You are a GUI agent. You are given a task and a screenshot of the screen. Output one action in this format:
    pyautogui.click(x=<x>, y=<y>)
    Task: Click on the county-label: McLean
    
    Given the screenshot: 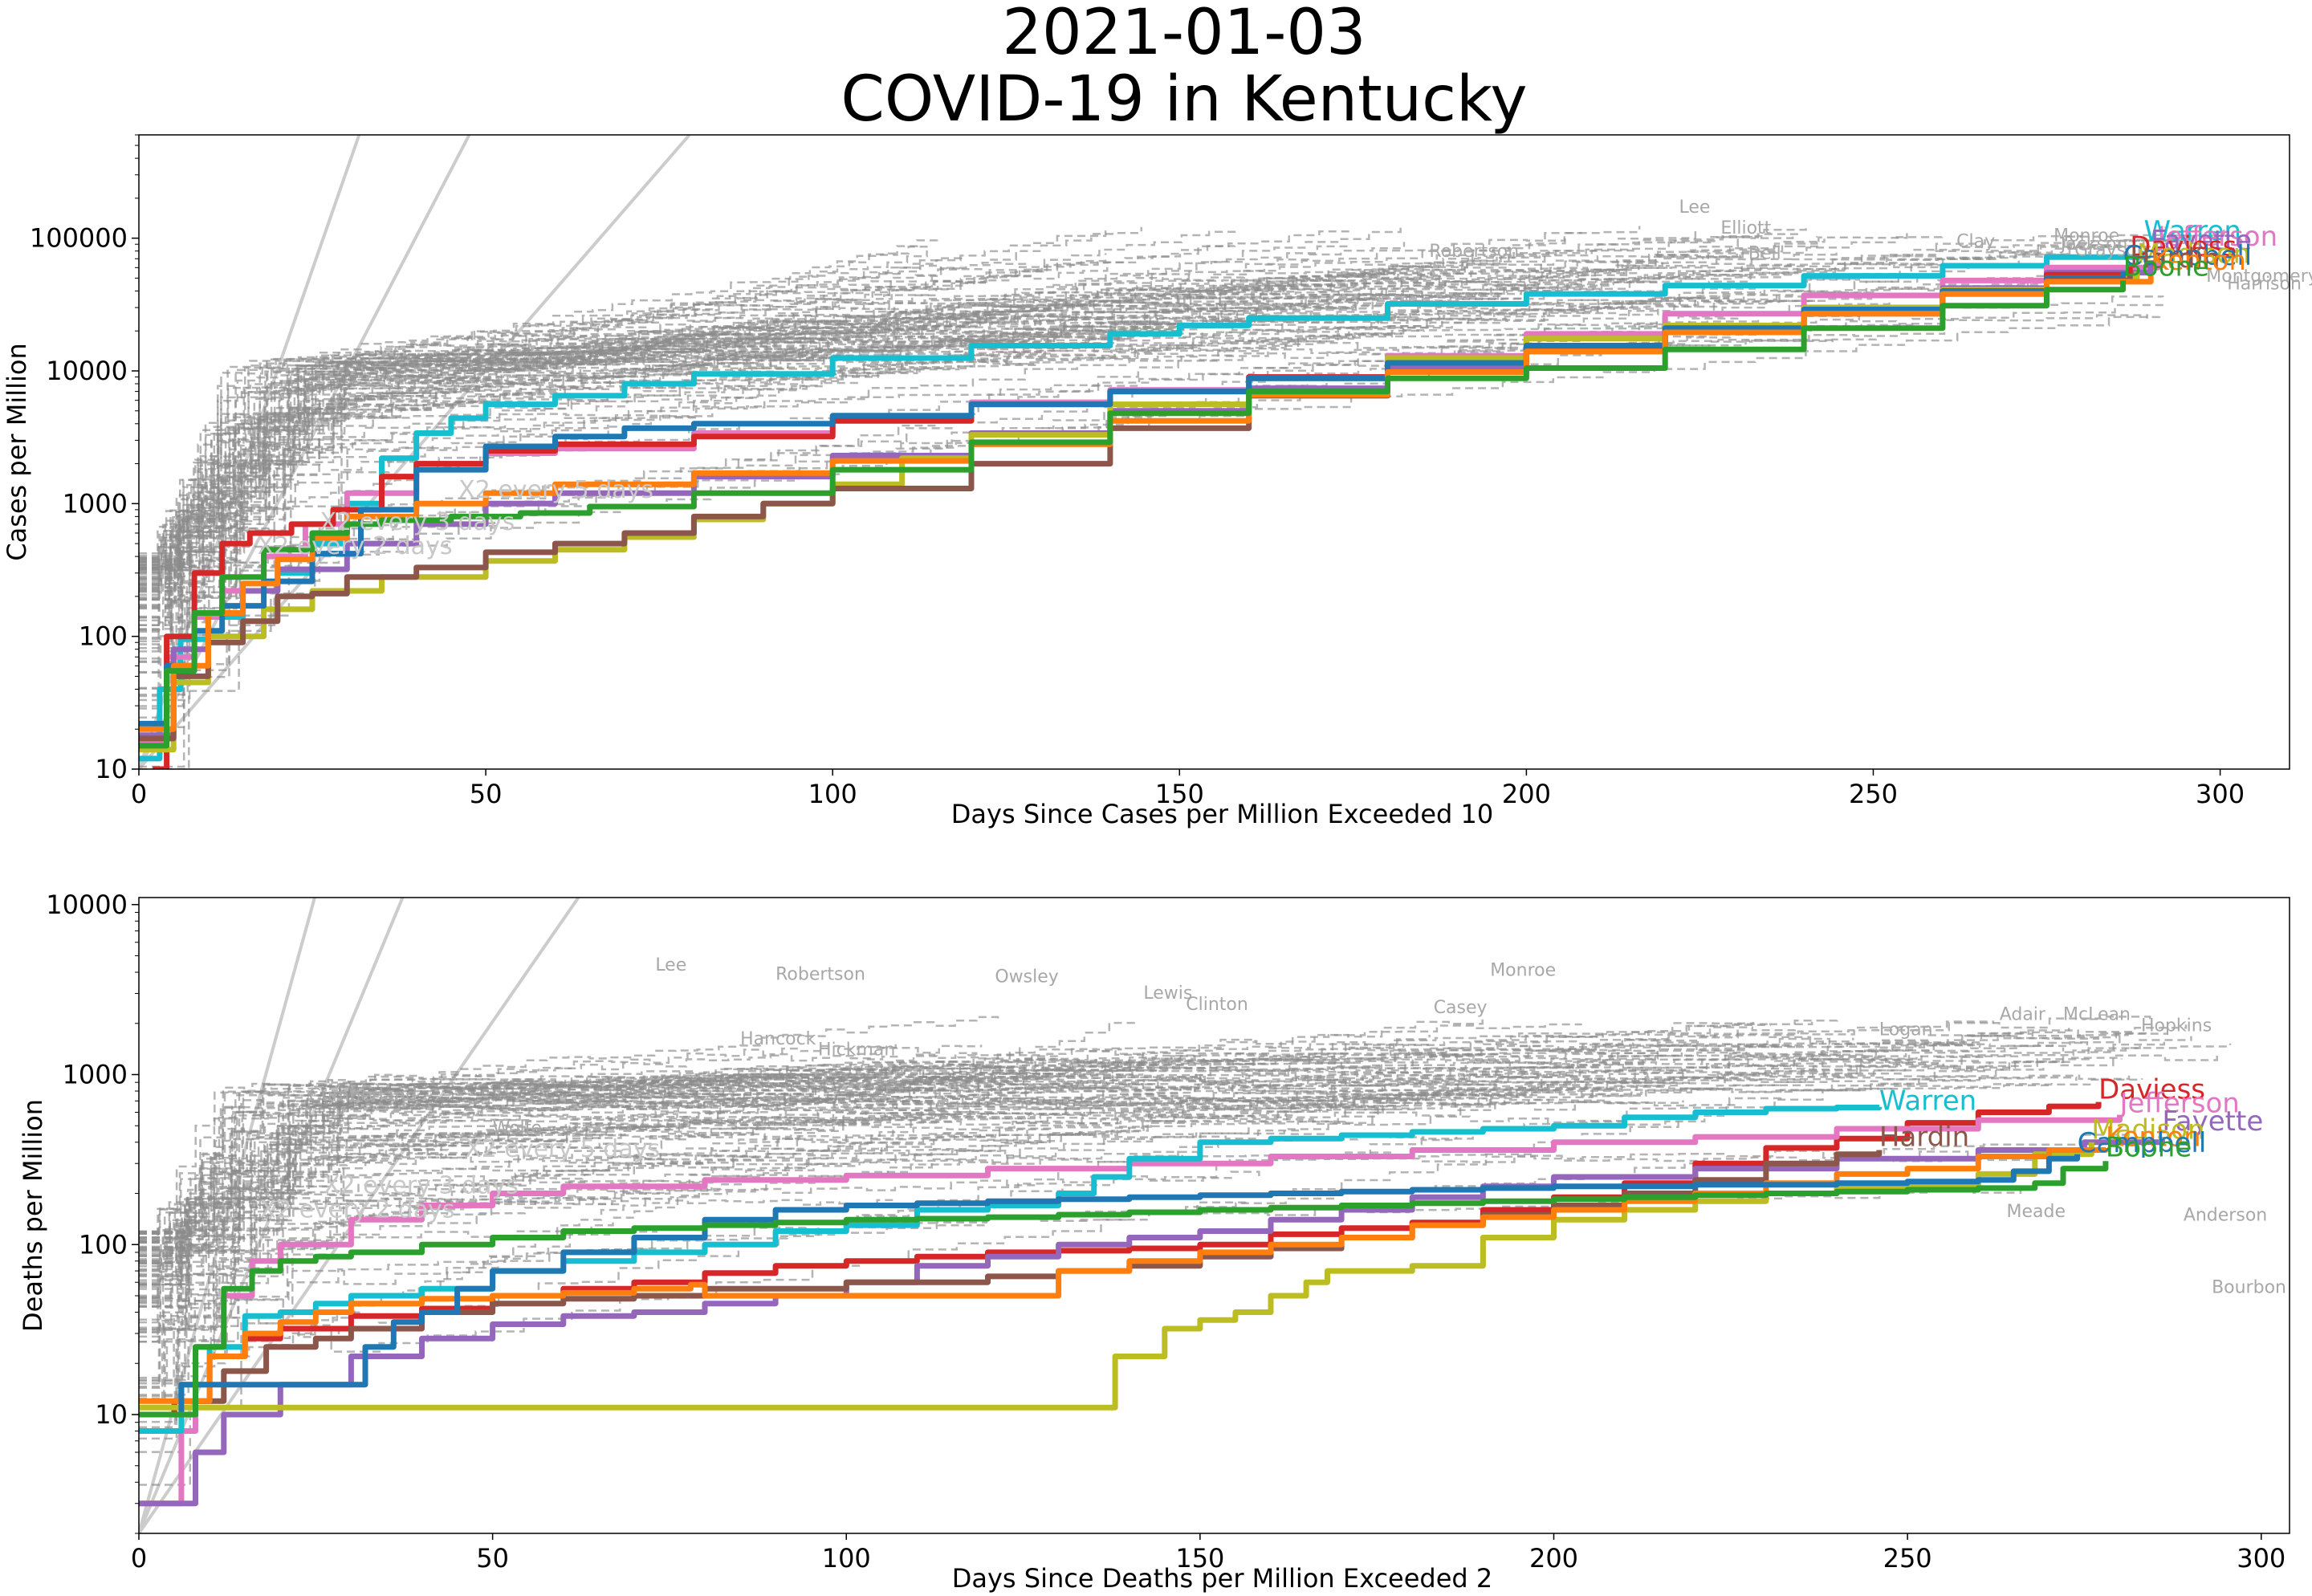 What is the action you would take?
    pyautogui.click(x=2097, y=1014)
    